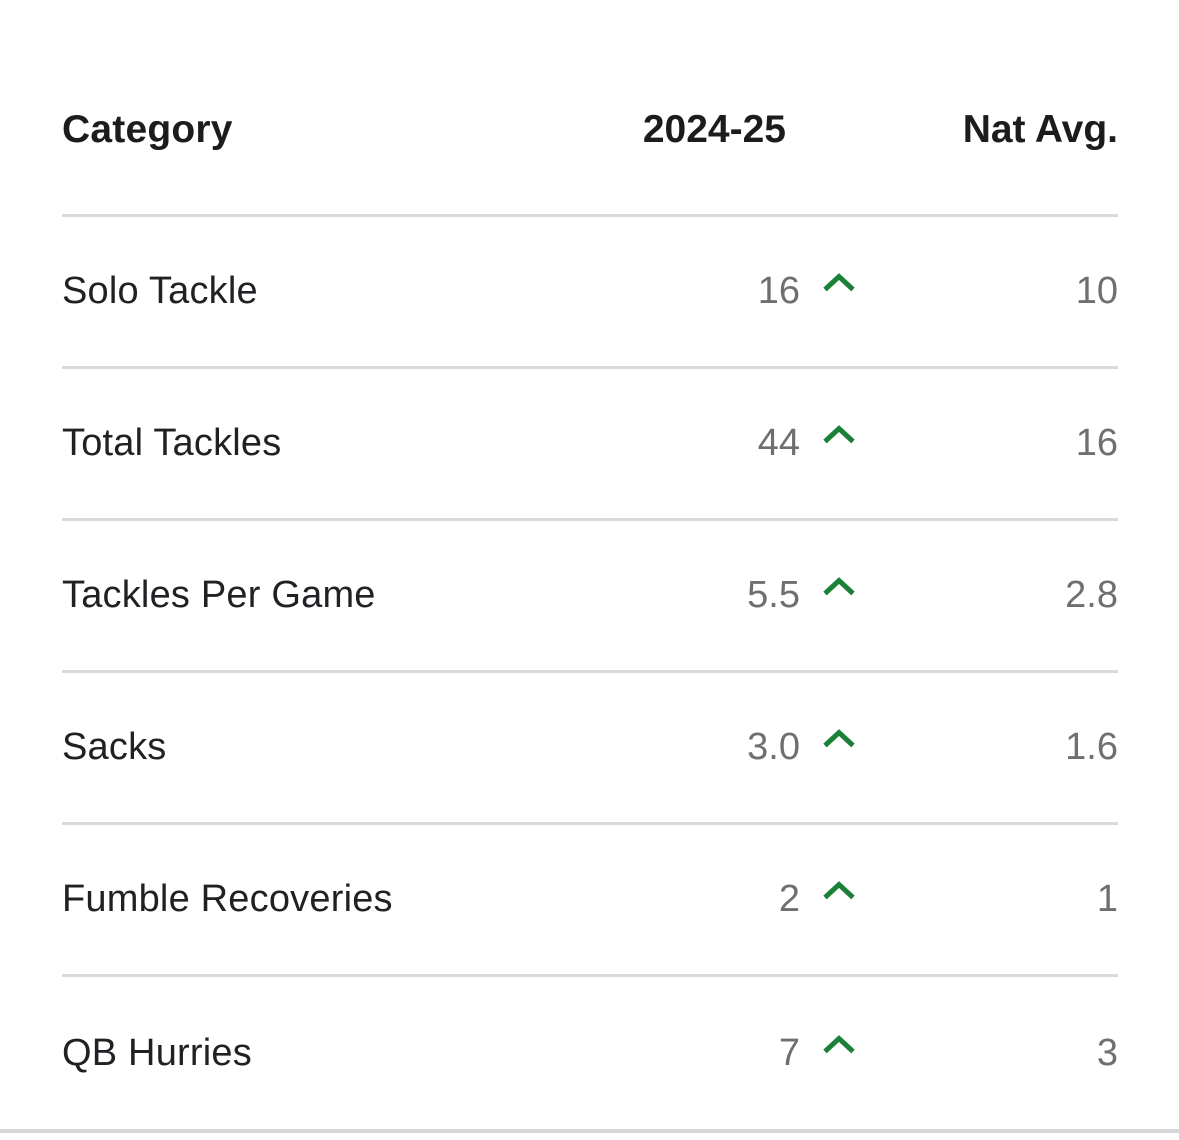  What do you see at coordinates (1107, 899) in the screenshot?
I see `nat-avg-value: 1` at bounding box center [1107, 899].